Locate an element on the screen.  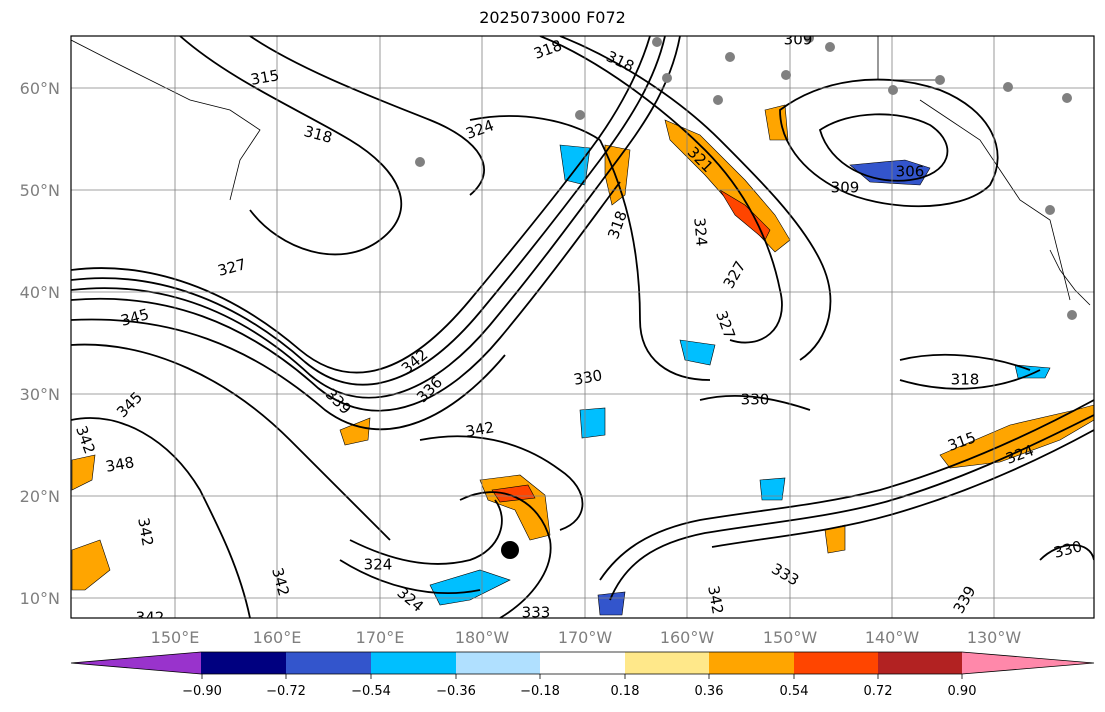
colorbar-tick-label: −0.54 is located at coordinates (371, 691).